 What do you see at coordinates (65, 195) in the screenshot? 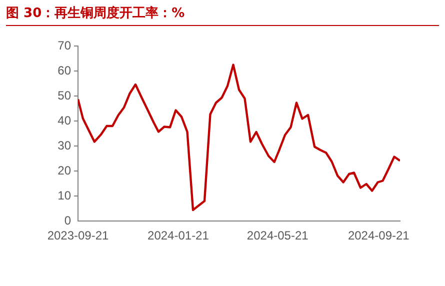
I see `y-tick-label: 10` at bounding box center [65, 195].